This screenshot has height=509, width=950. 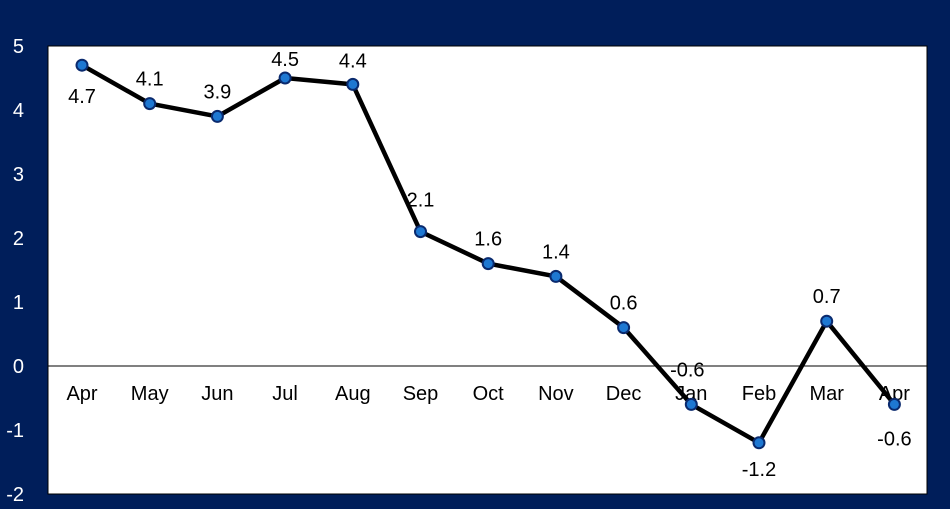 What do you see at coordinates (624, 304) in the screenshot?
I see `data-label: 0.6` at bounding box center [624, 304].